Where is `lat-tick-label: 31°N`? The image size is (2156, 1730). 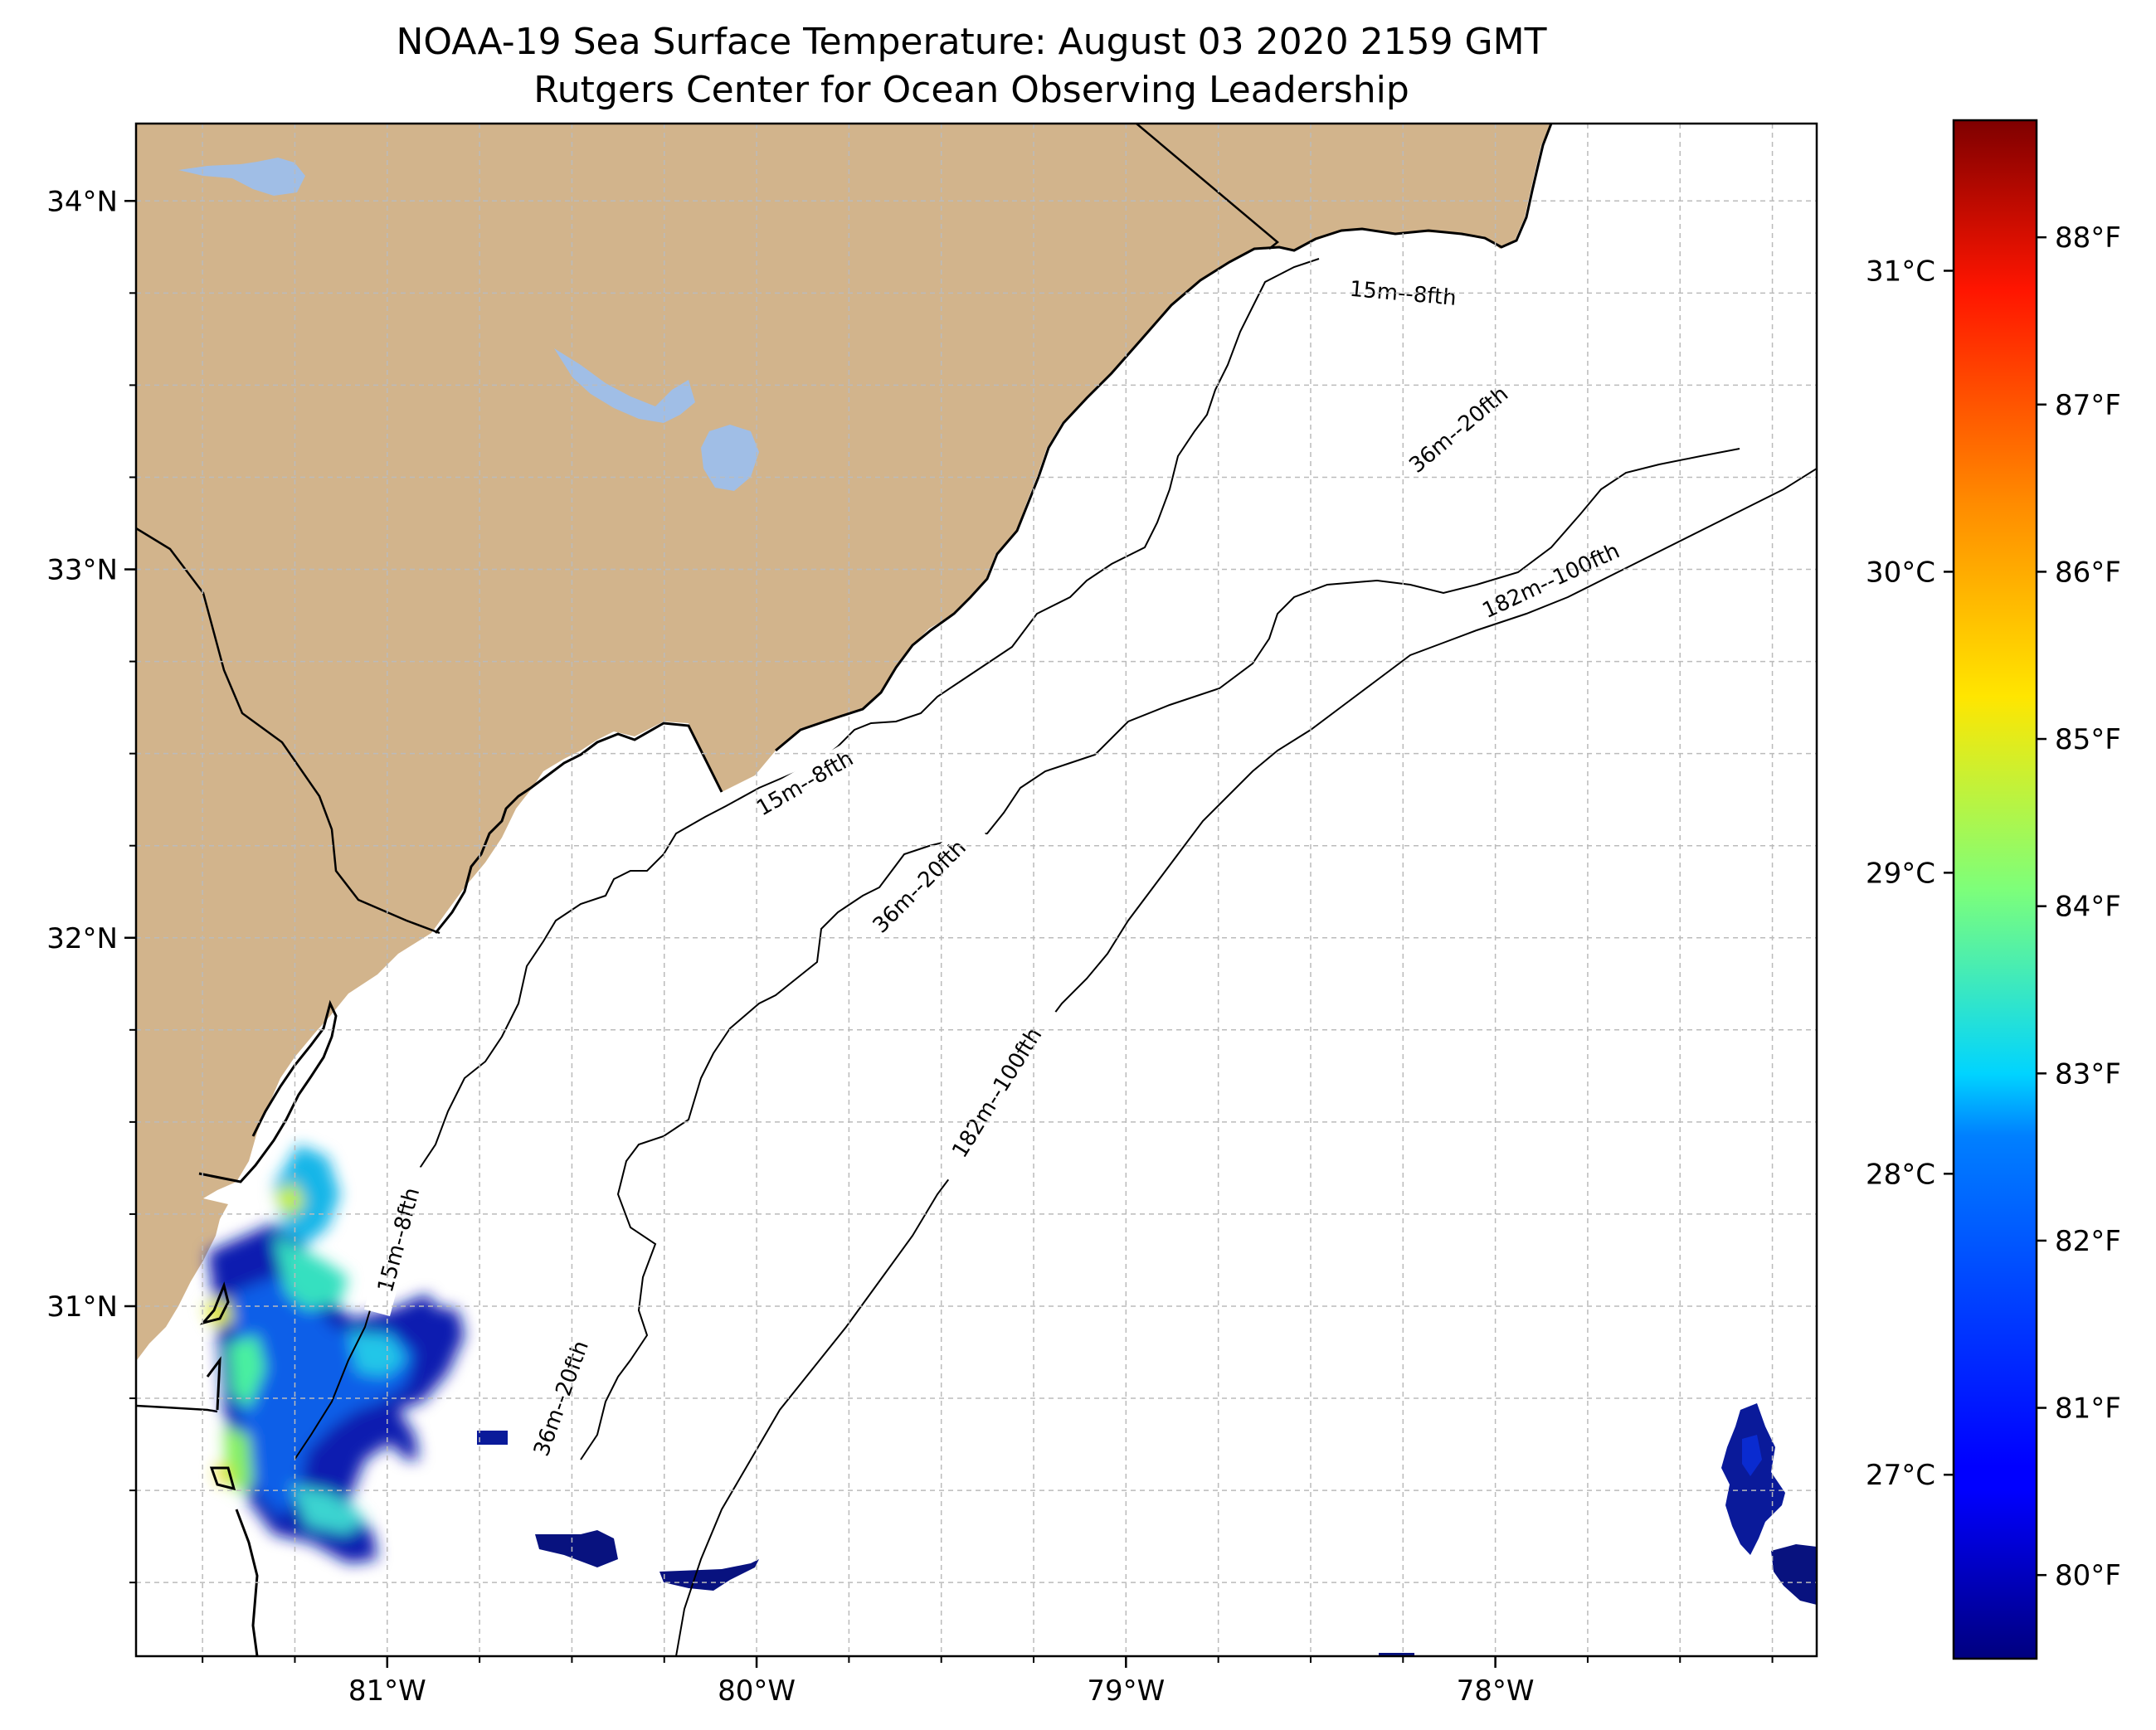 lat-tick-label: 31°N is located at coordinates (82, 1307).